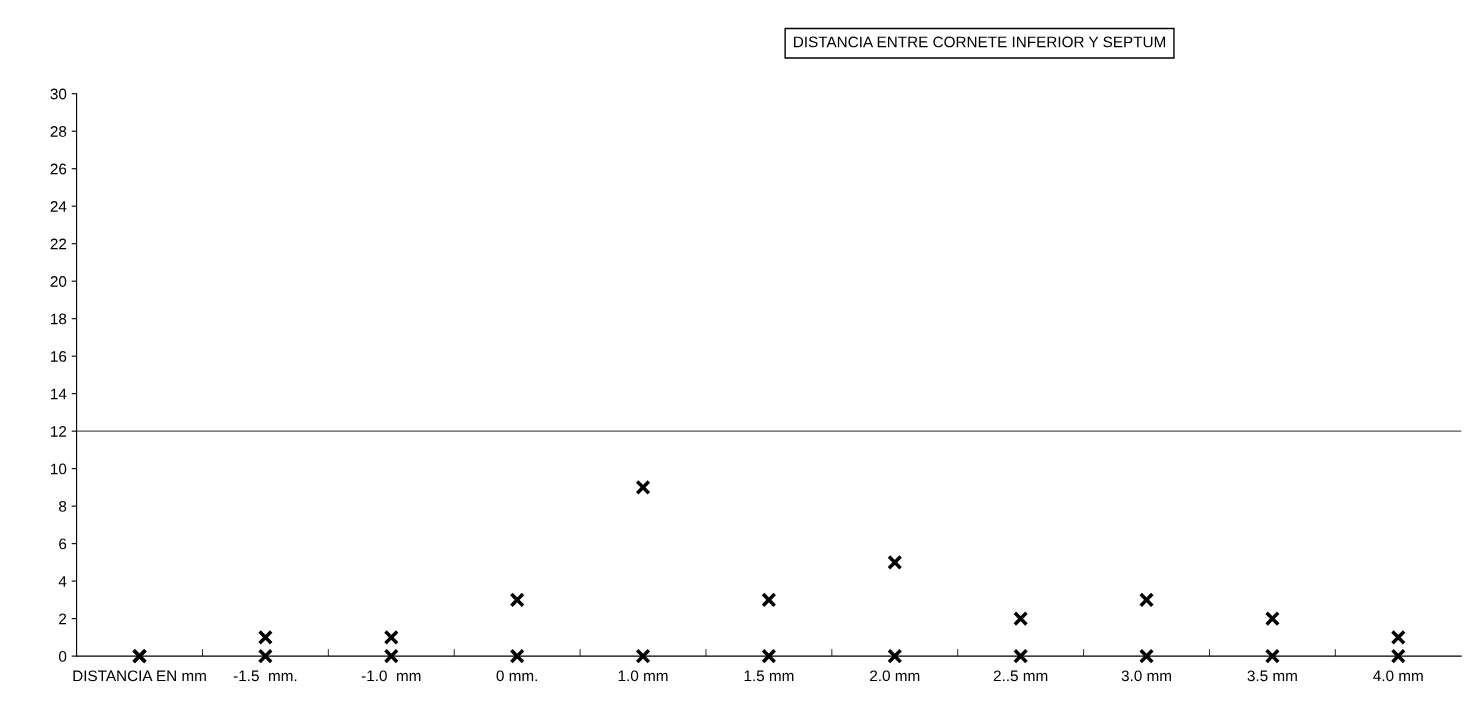  I want to click on y-tick-label: 8, so click(63, 506).